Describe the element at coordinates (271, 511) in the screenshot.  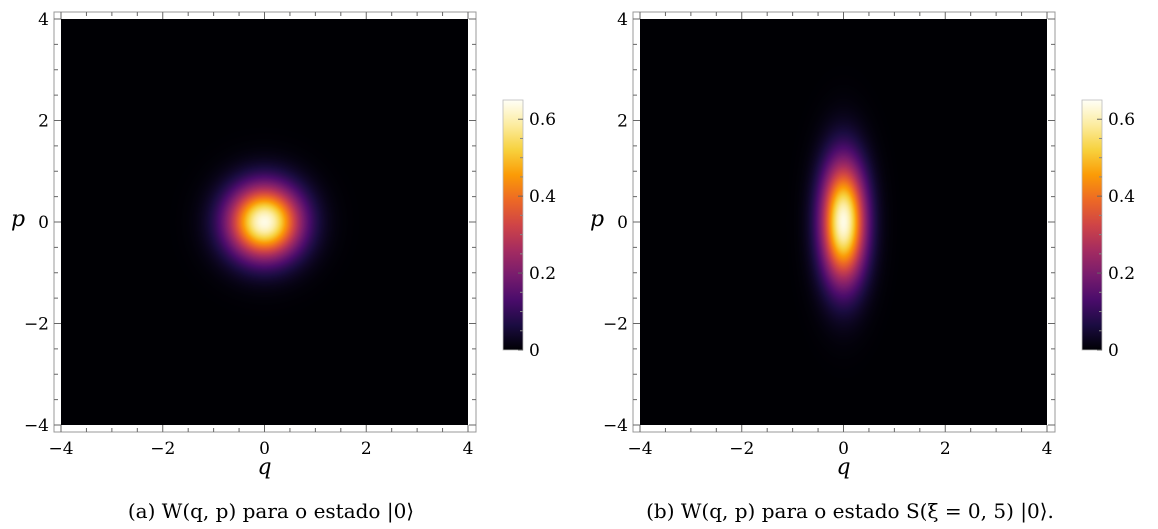
I see `figure-caption: (a) W(q, p) para o estado |0⟩` at that location.